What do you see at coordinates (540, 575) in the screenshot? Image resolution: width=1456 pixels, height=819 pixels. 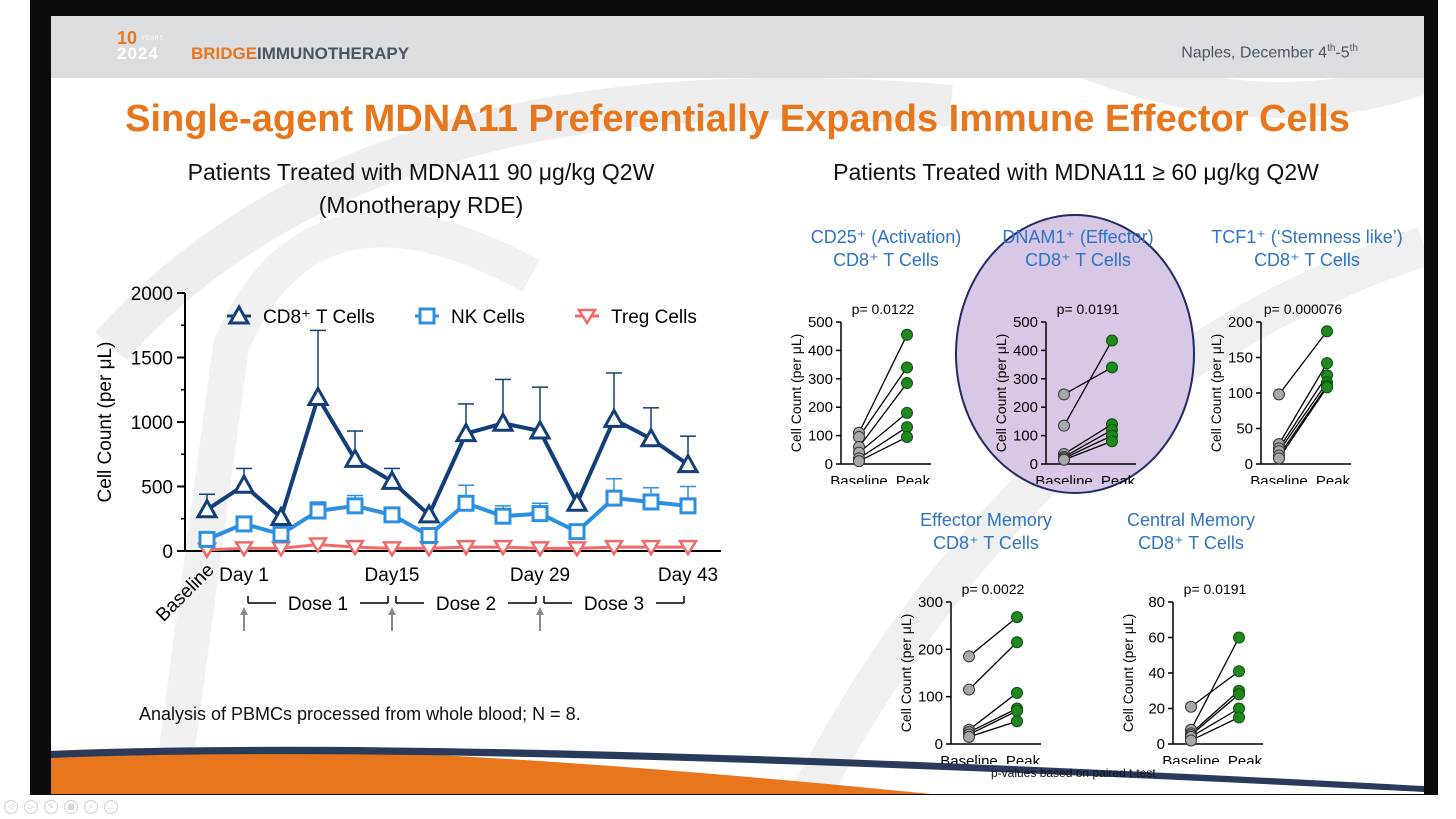 I see `x-tick-label: Day 29` at bounding box center [540, 575].